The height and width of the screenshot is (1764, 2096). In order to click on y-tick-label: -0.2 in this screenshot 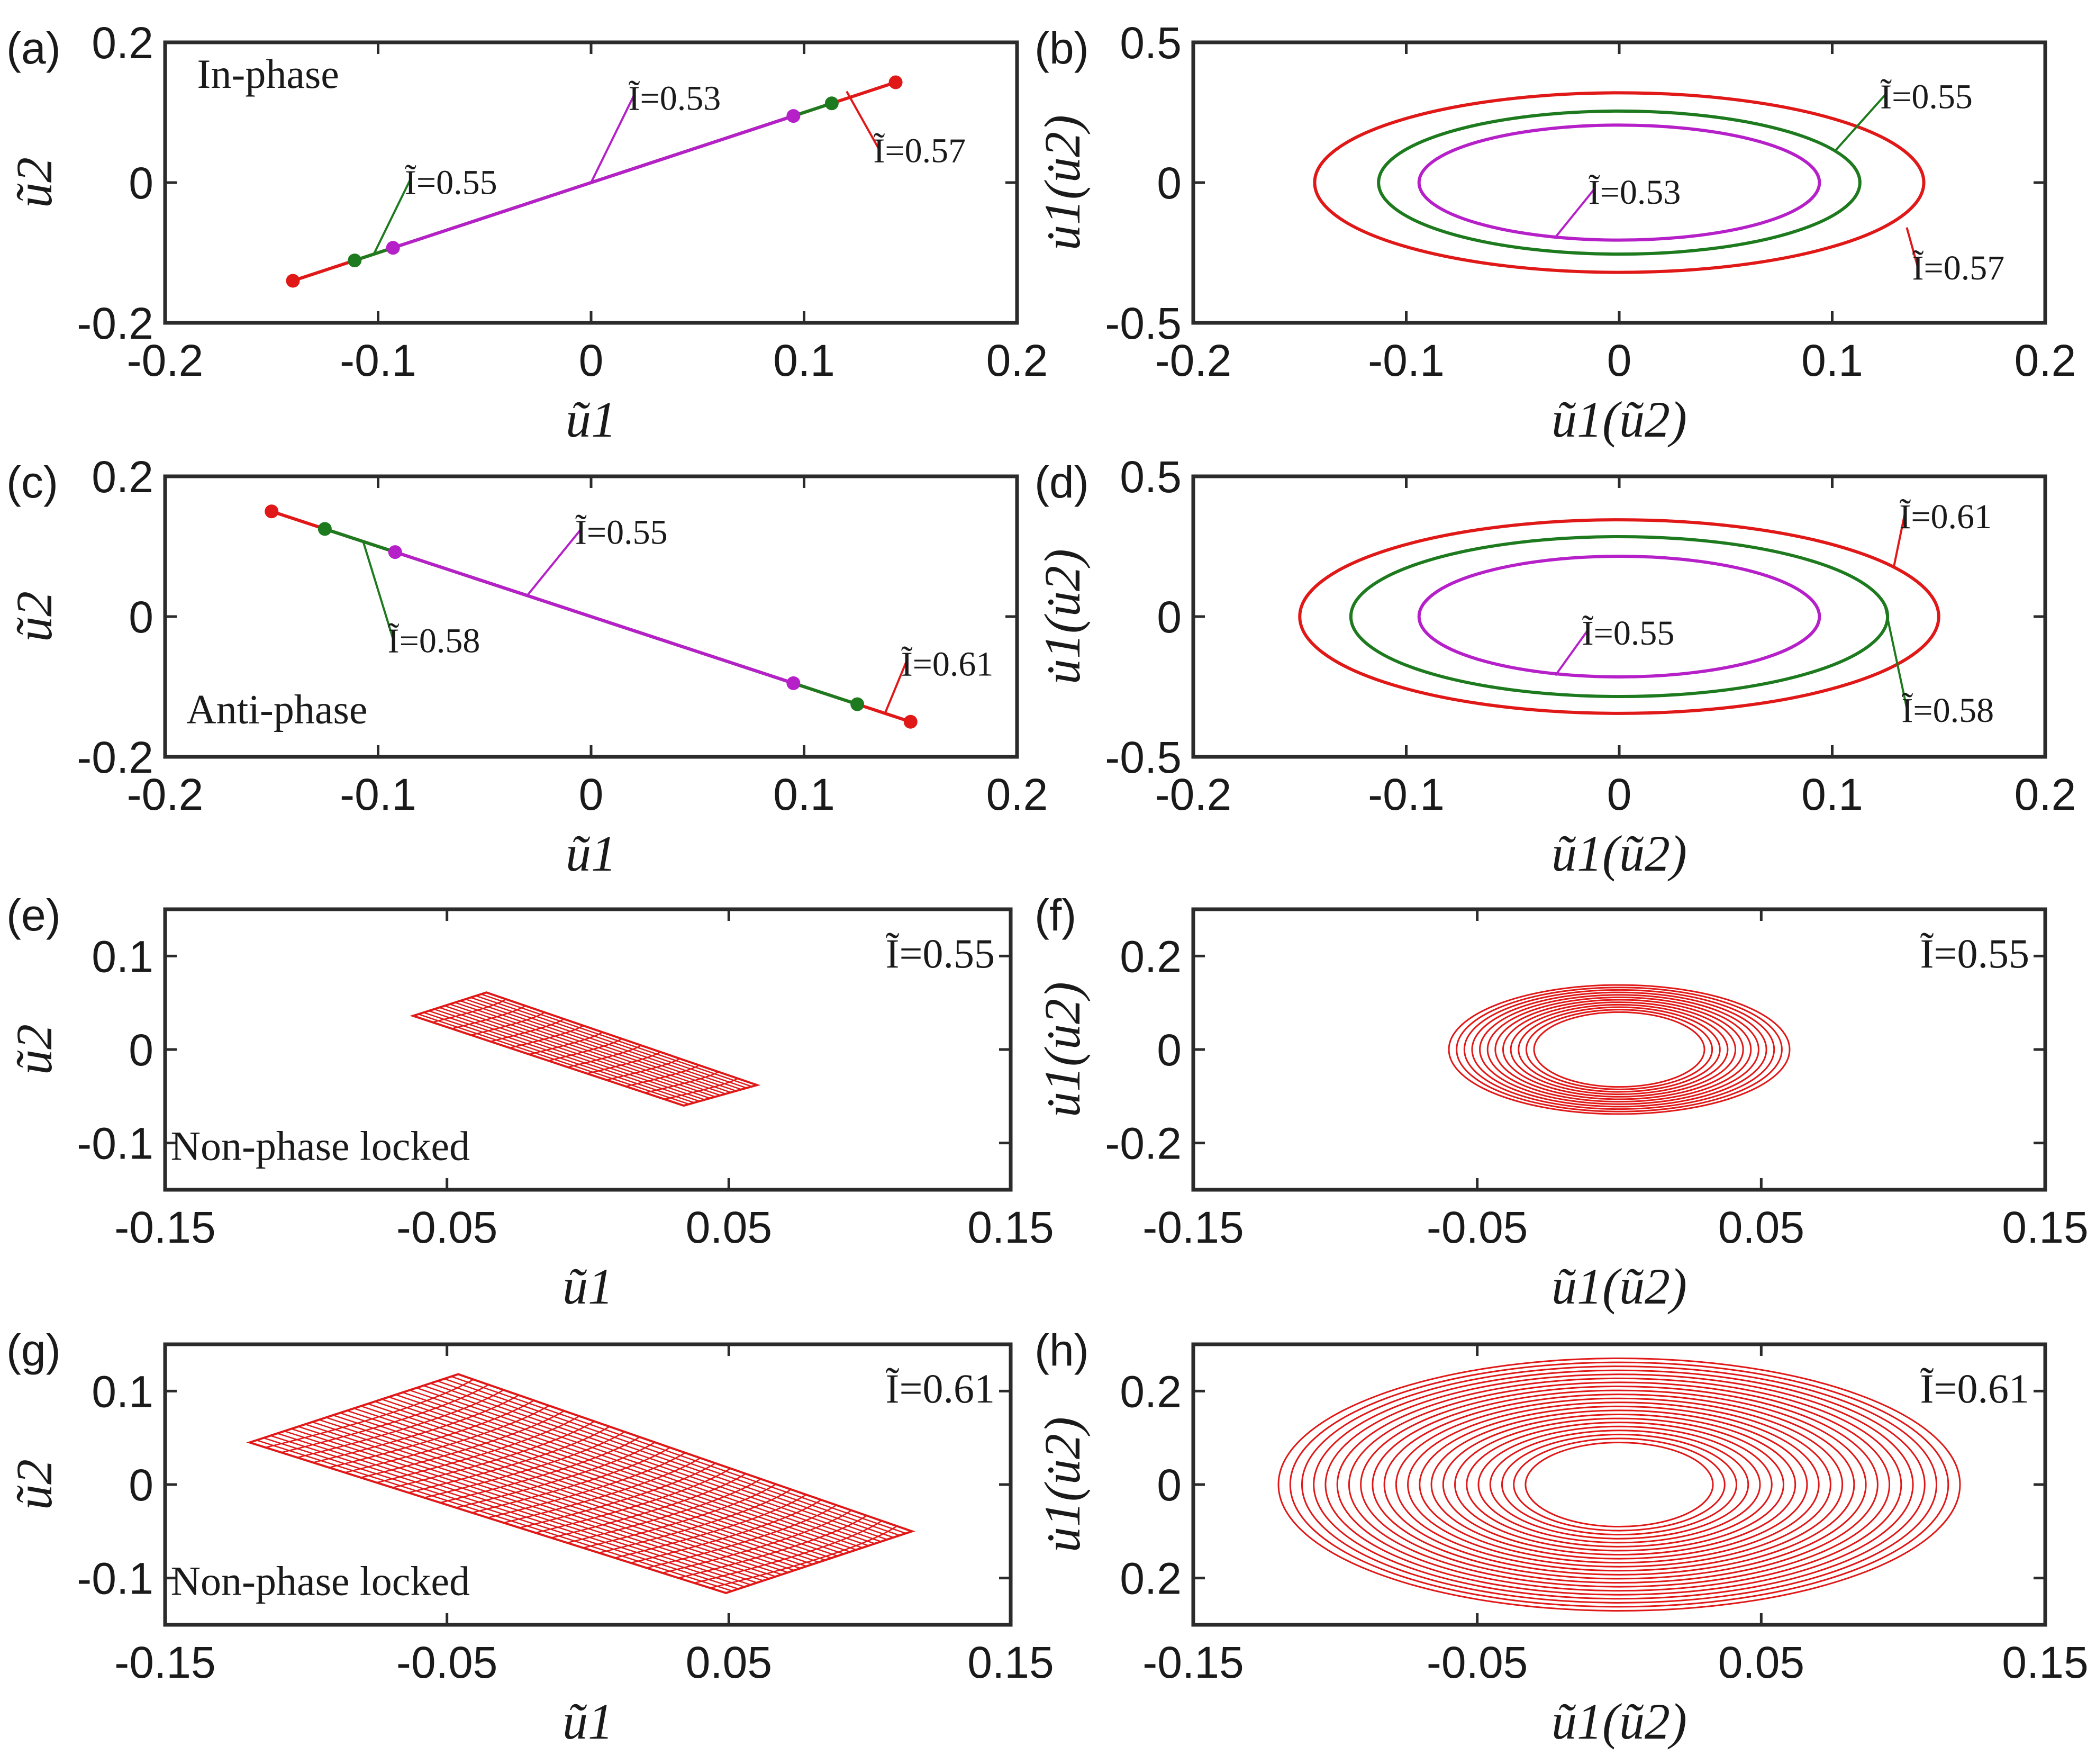, I will do `click(1143, 1144)`.